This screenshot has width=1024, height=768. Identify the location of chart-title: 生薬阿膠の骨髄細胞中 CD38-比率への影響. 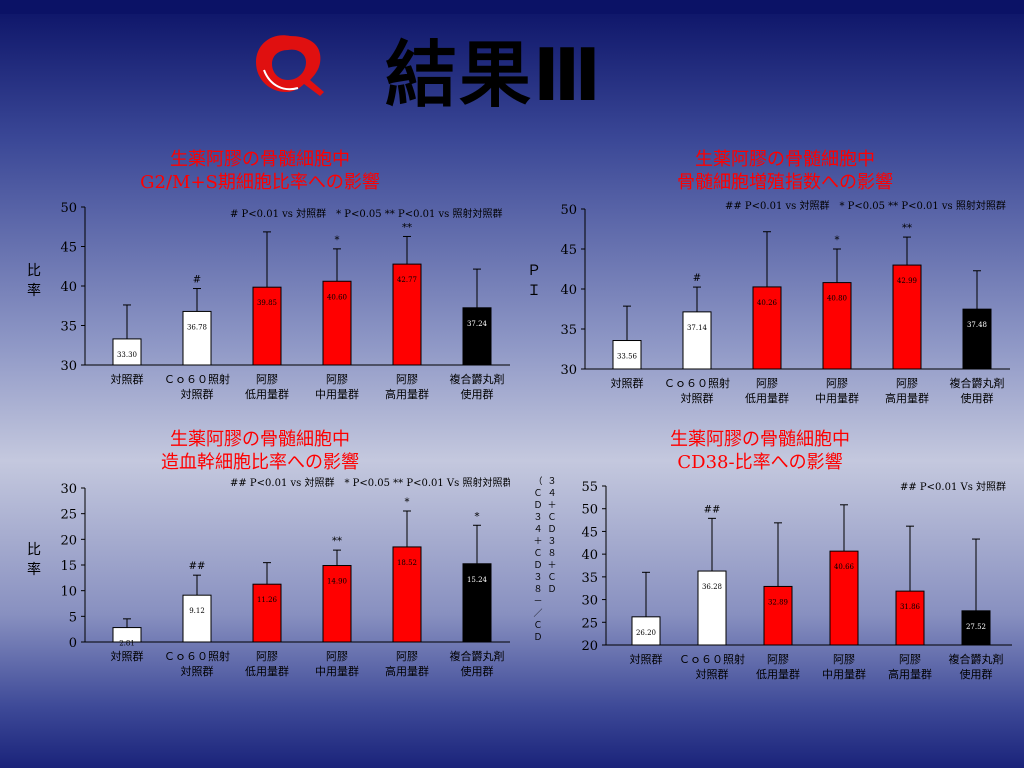
(760, 451).